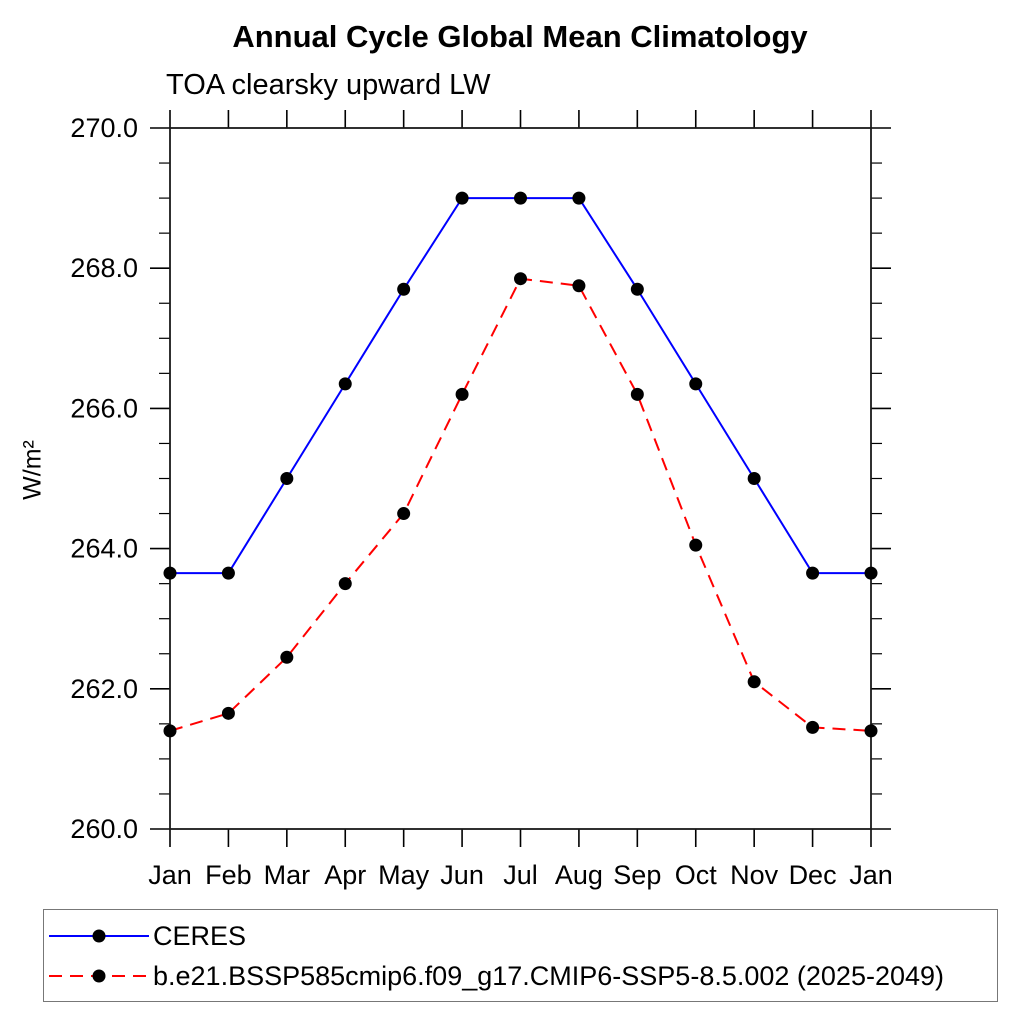  I want to click on svg-text: Jun, so click(462, 875).